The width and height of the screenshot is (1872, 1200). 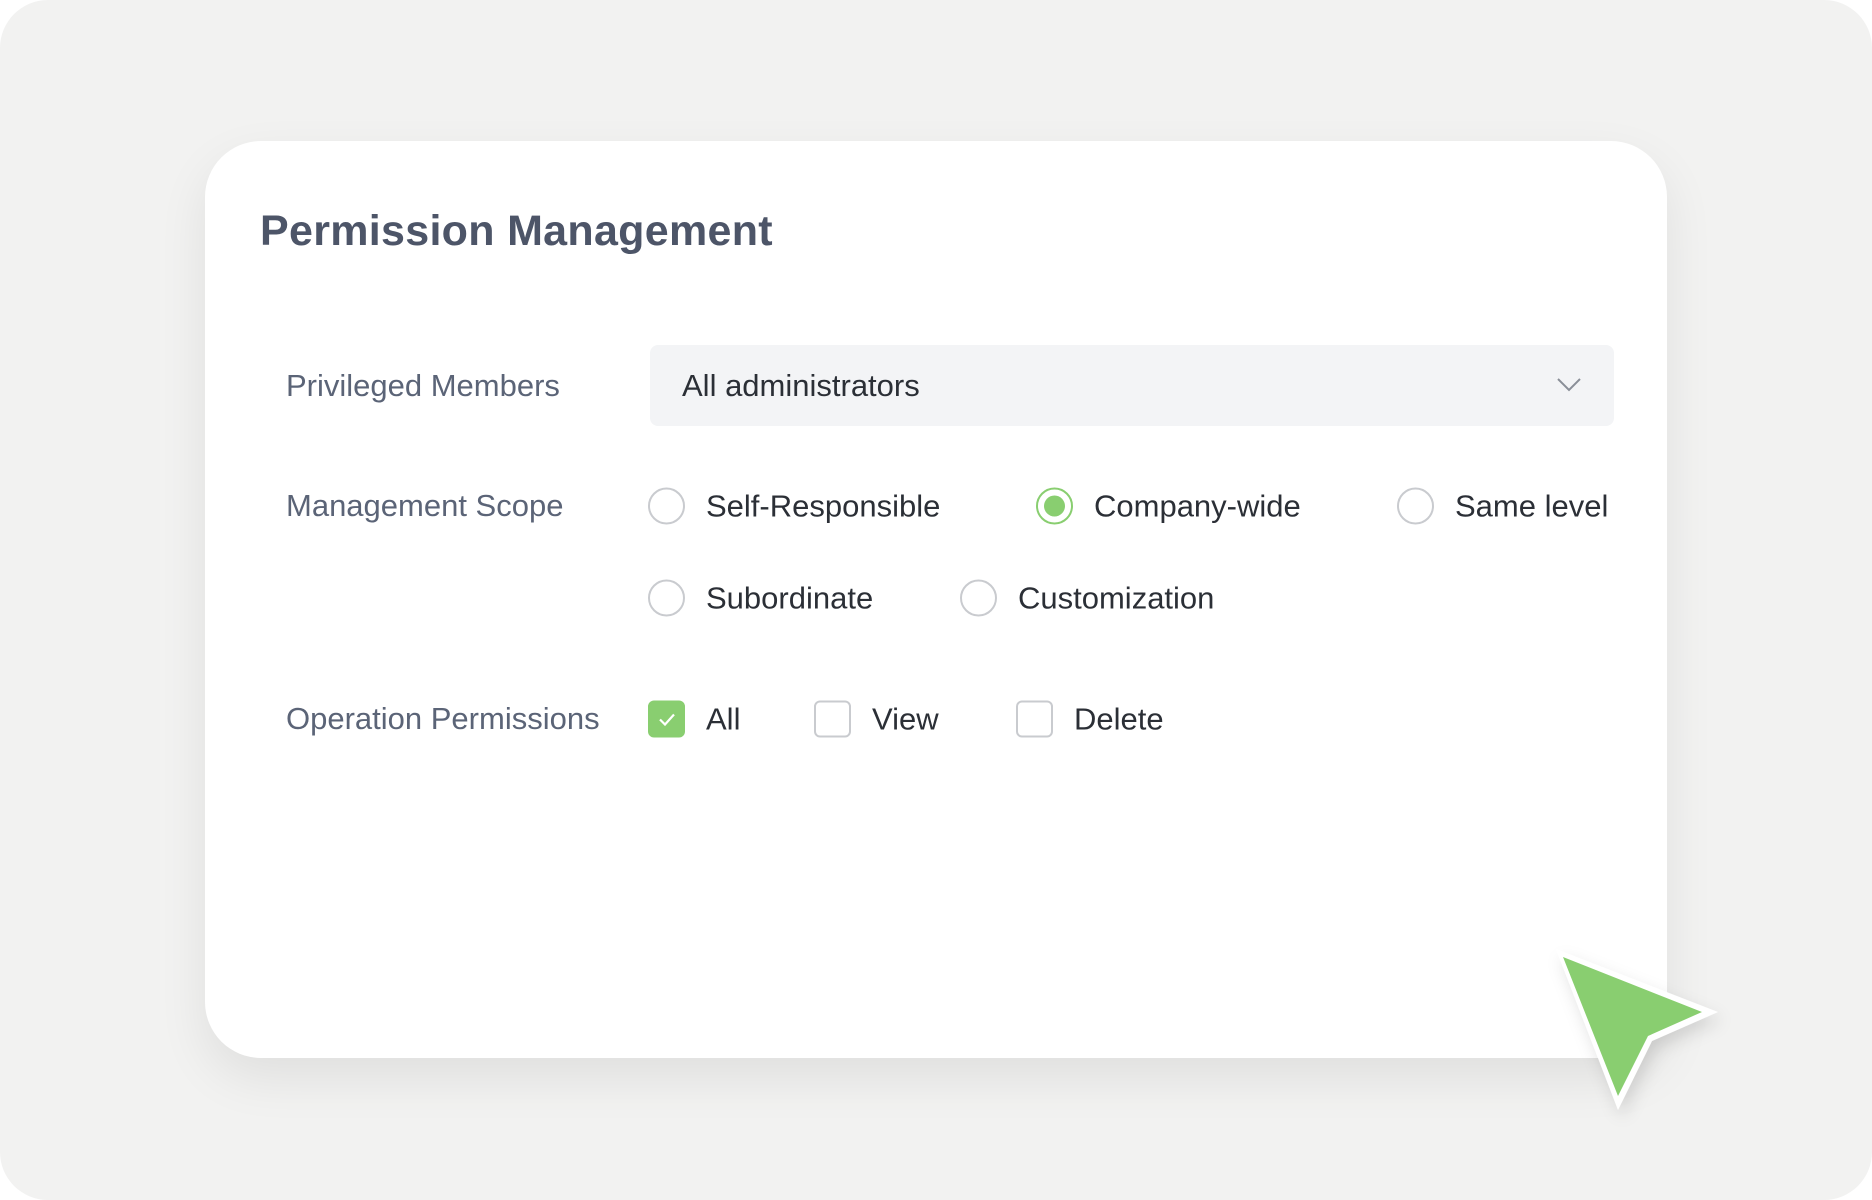 I want to click on radio-selected-icon, so click(x=1054, y=506).